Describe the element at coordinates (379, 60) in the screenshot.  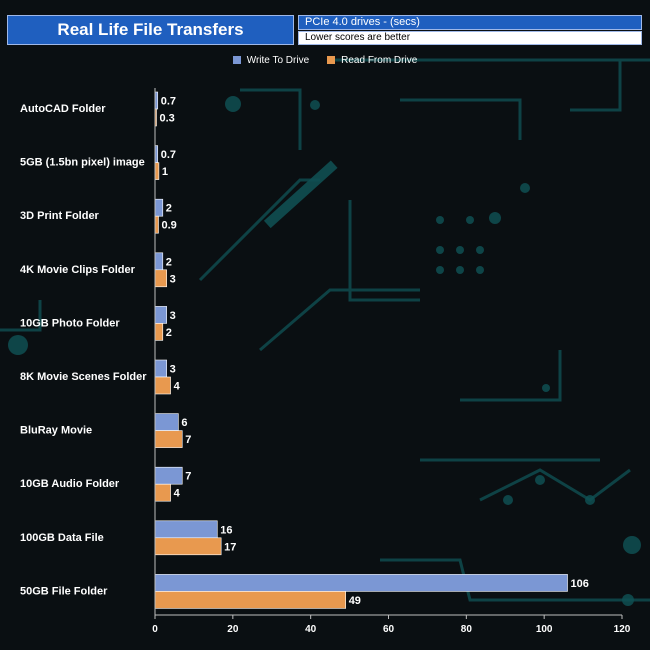
I see `legend-label-read: Read From Drive` at that location.